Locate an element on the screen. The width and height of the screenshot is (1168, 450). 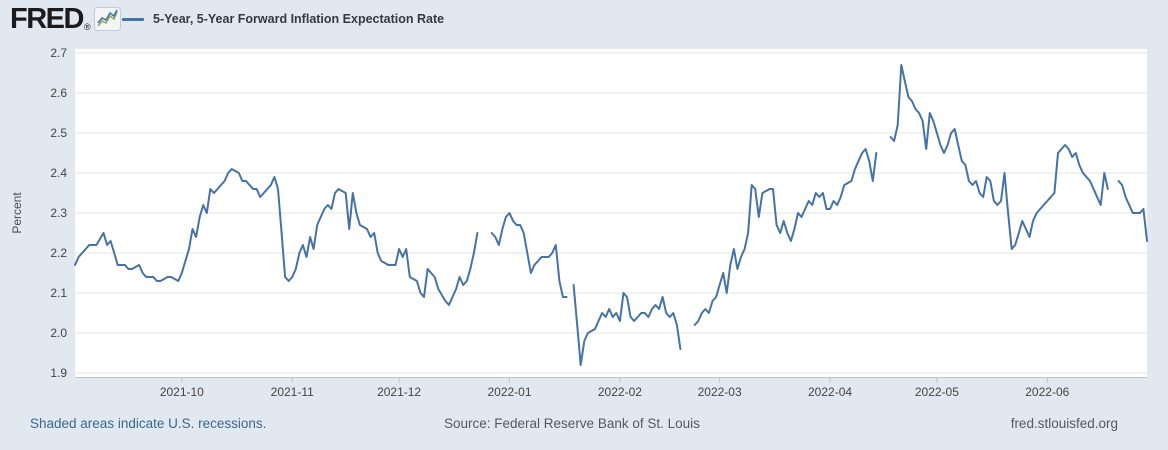
x-tick-label: 2022-04 is located at coordinates (830, 392).